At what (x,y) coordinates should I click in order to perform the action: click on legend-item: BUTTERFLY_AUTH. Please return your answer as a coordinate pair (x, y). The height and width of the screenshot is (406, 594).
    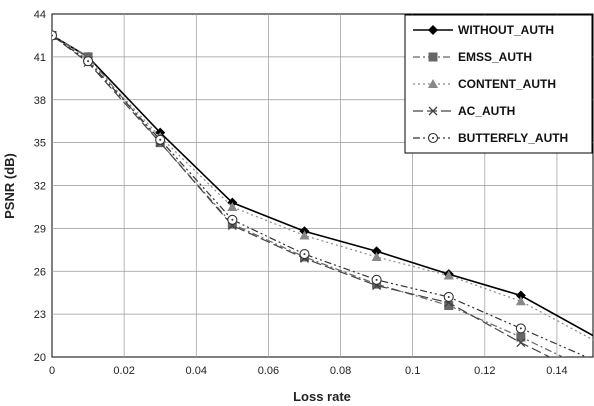
    Looking at the image, I should click on (490, 138).